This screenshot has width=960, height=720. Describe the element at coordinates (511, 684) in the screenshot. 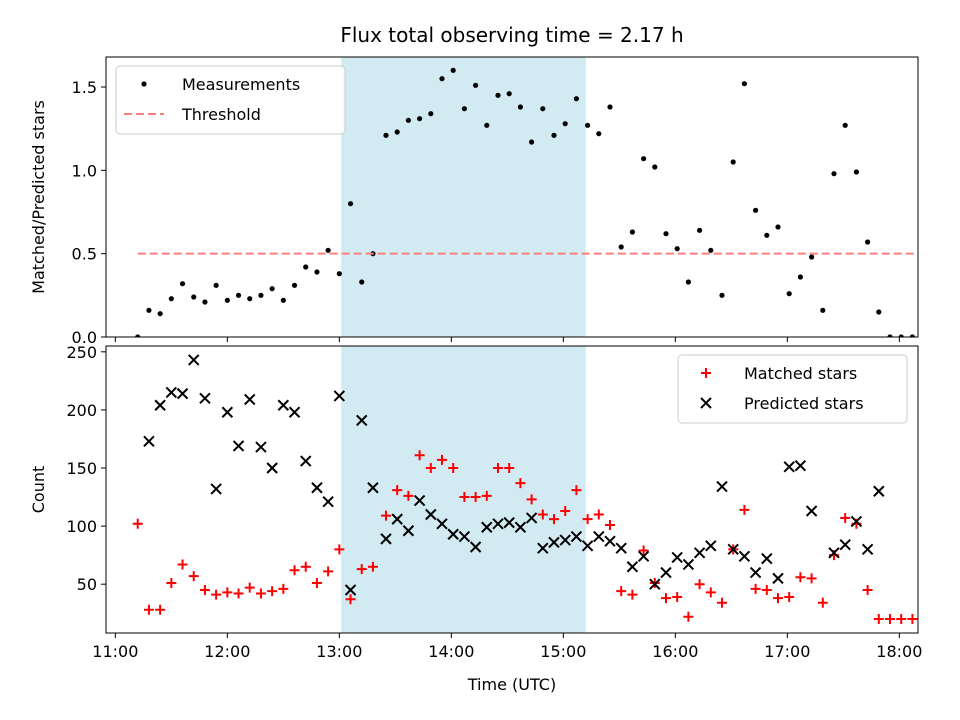

I see `x-axis-label: Time (UTC)` at that location.